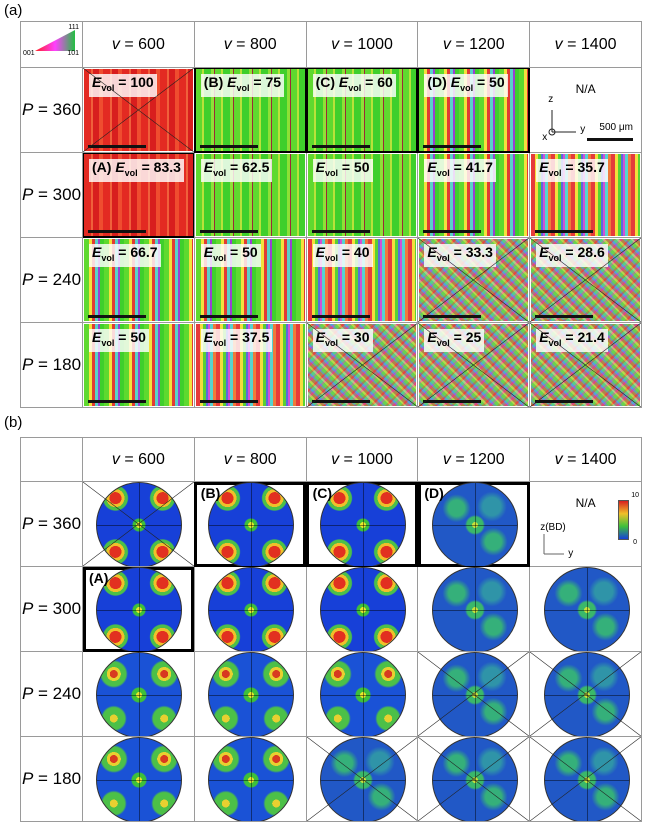 This screenshot has height=832, width=650. What do you see at coordinates (342, 255) in the screenshot?
I see `evol-label: Evol = 40` at bounding box center [342, 255].